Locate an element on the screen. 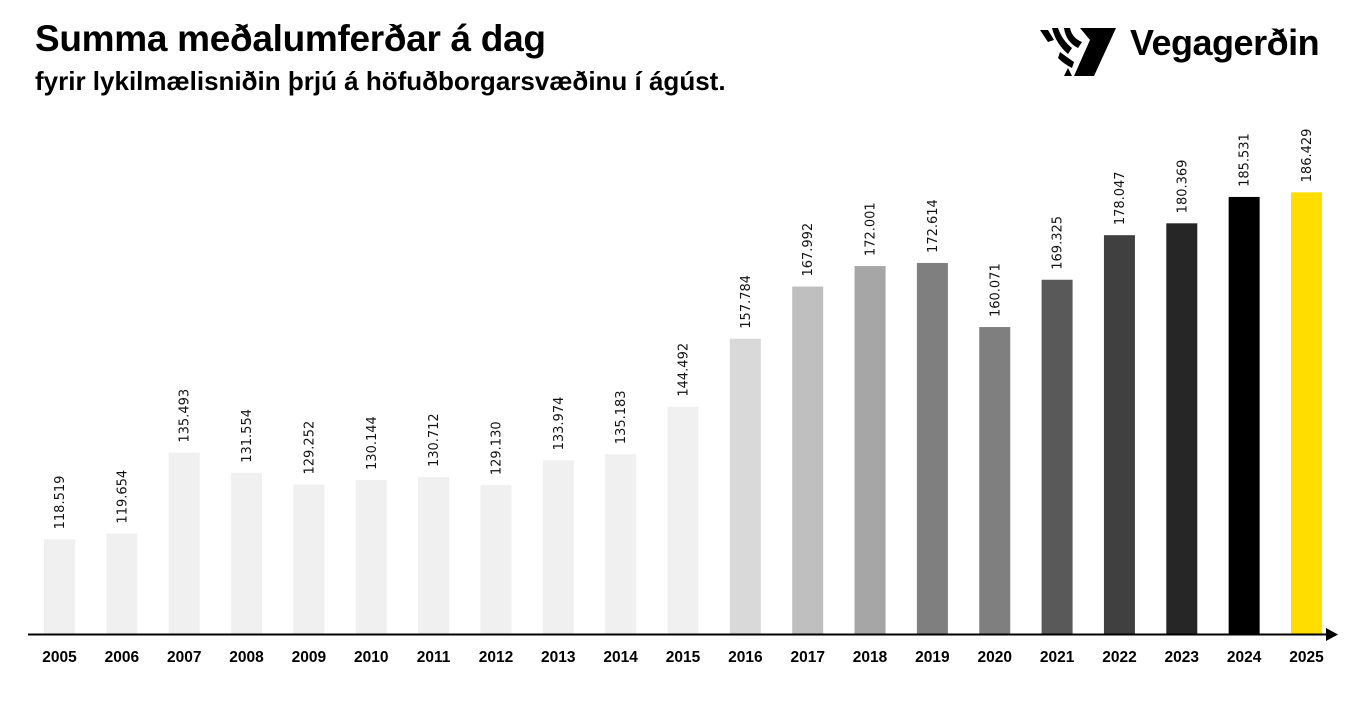 The height and width of the screenshot is (716, 1358). x-tick-label-2021: 2021 is located at coordinates (1057, 657).